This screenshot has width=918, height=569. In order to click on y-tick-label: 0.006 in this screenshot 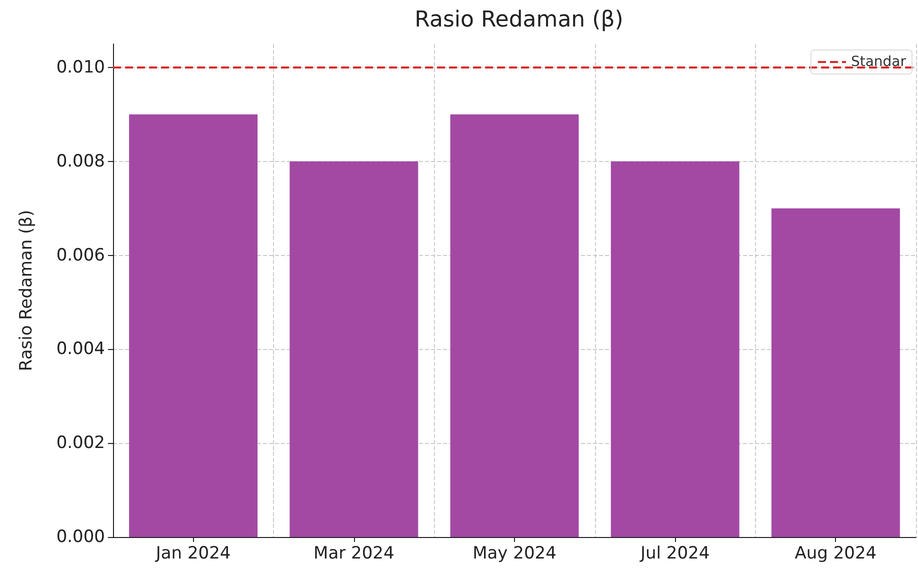, I will do `click(80, 255)`.